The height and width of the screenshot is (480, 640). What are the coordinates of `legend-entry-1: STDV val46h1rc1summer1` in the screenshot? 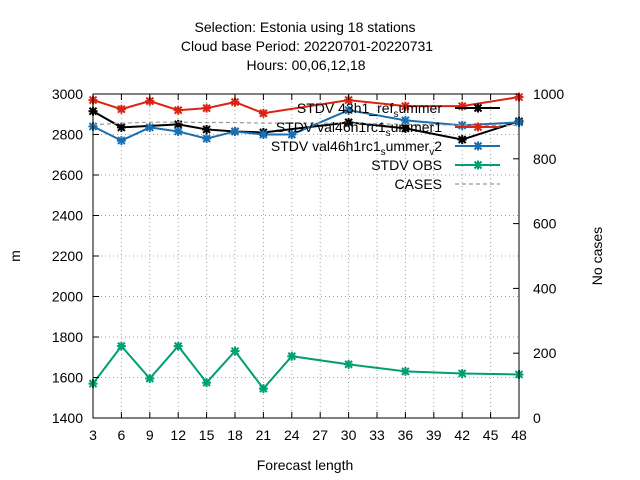 It's located at (388, 129).